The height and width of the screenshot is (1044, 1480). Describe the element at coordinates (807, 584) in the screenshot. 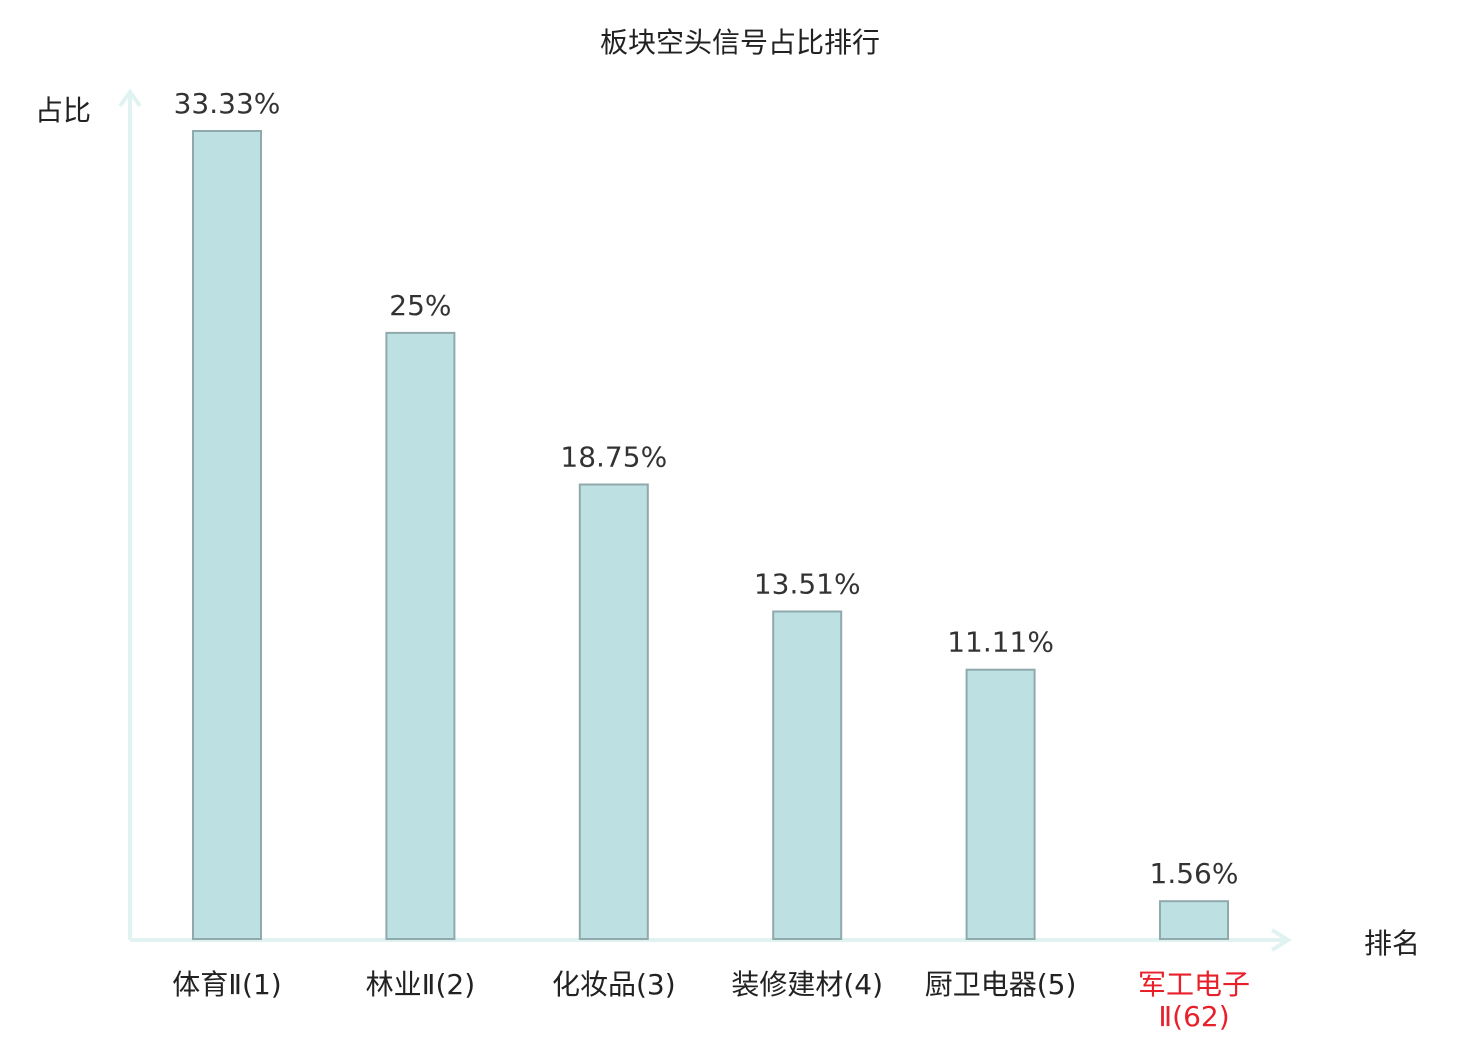

I see `bar-value-label: 13.51%` at that location.